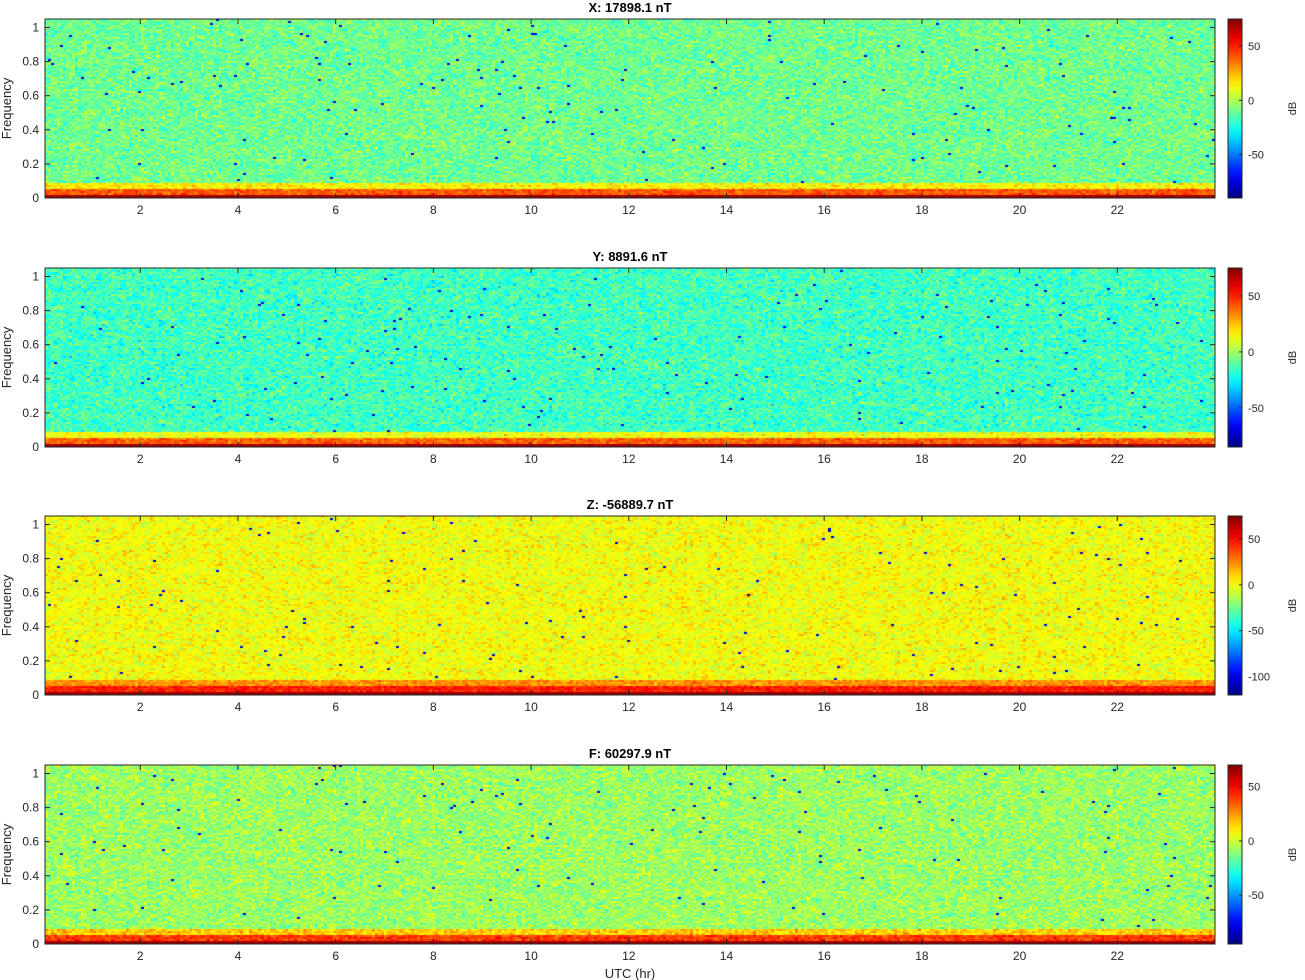 The width and height of the screenshot is (1305, 980). Describe the element at coordinates (630, 504) in the screenshot. I see `subplot-title: Z: -56889.7 nT` at that location.